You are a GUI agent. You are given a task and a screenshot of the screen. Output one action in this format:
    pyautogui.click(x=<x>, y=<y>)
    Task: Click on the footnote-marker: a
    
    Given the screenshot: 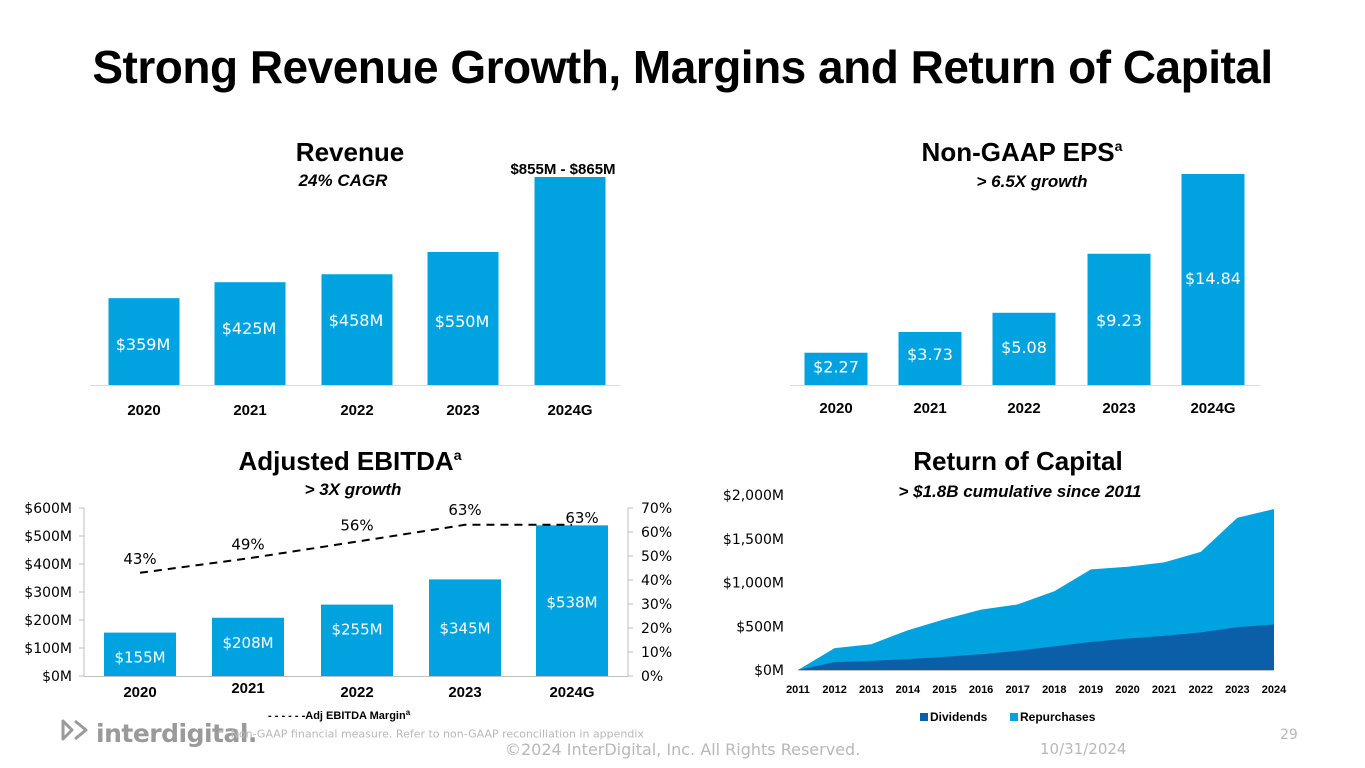 What is the action you would take?
    pyautogui.click(x=221, y=730)
    